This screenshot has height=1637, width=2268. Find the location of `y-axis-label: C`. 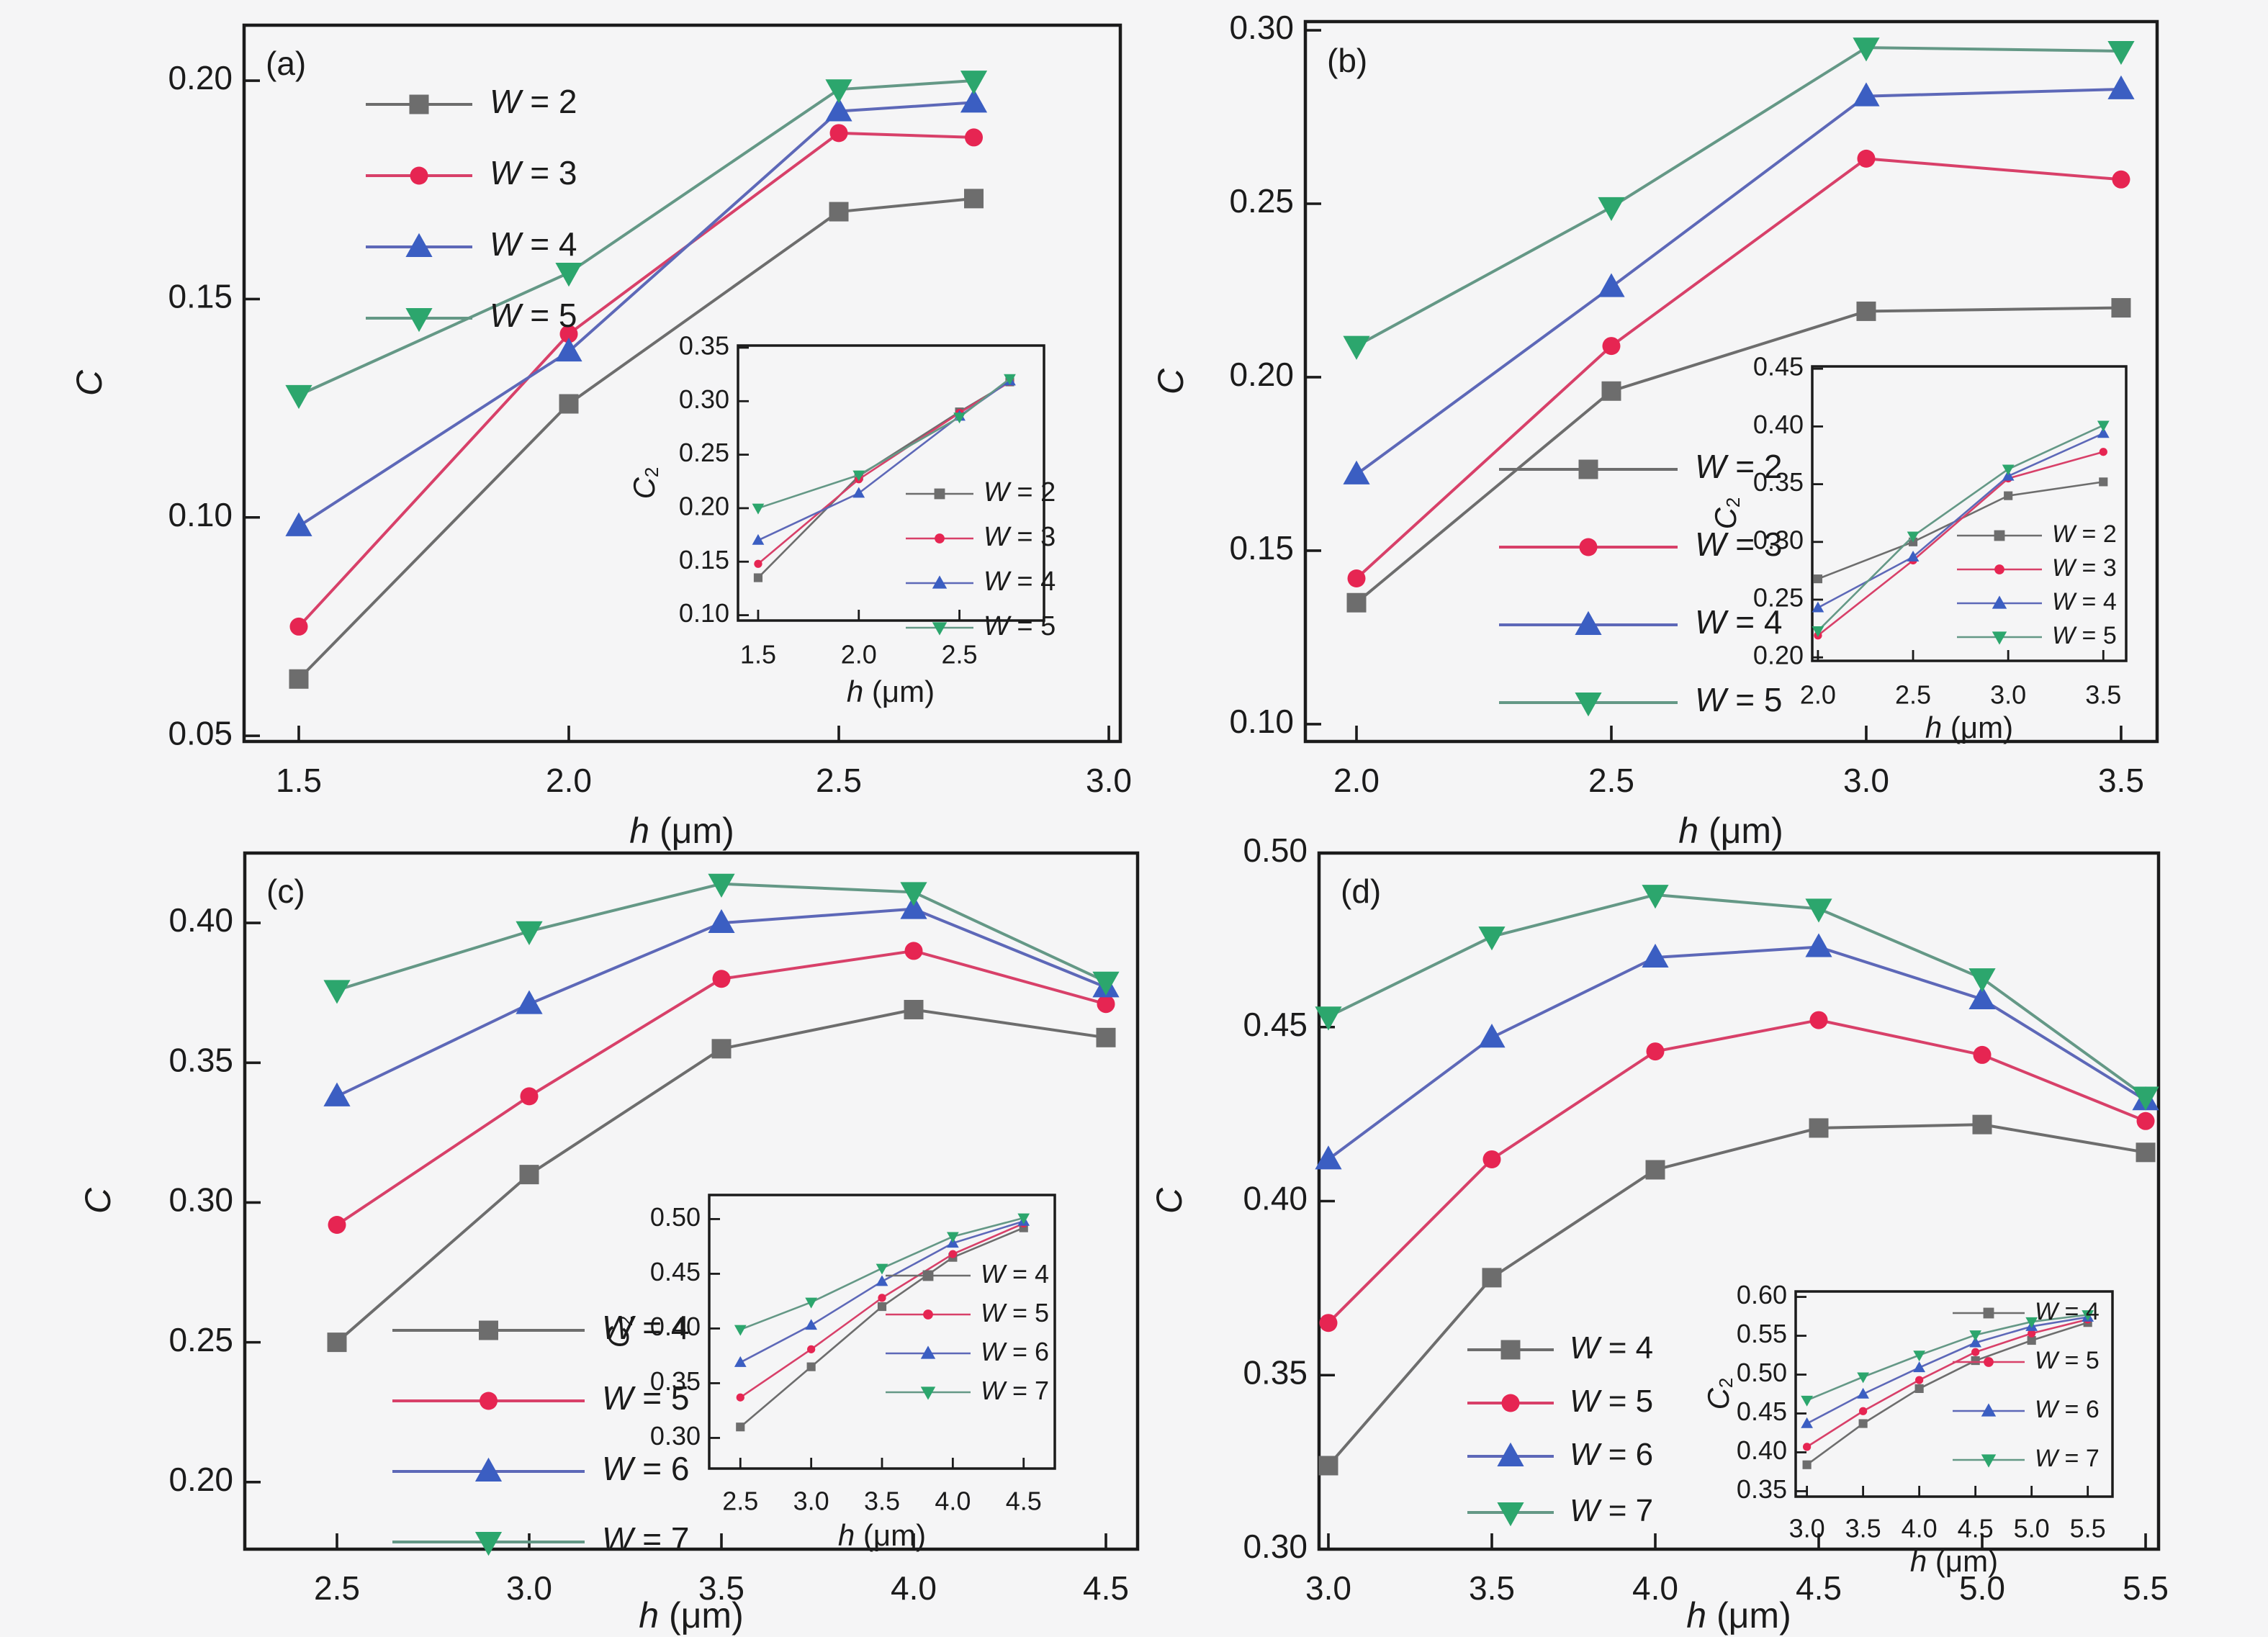

y-axis-label: C is located at coordinates (89, 382).